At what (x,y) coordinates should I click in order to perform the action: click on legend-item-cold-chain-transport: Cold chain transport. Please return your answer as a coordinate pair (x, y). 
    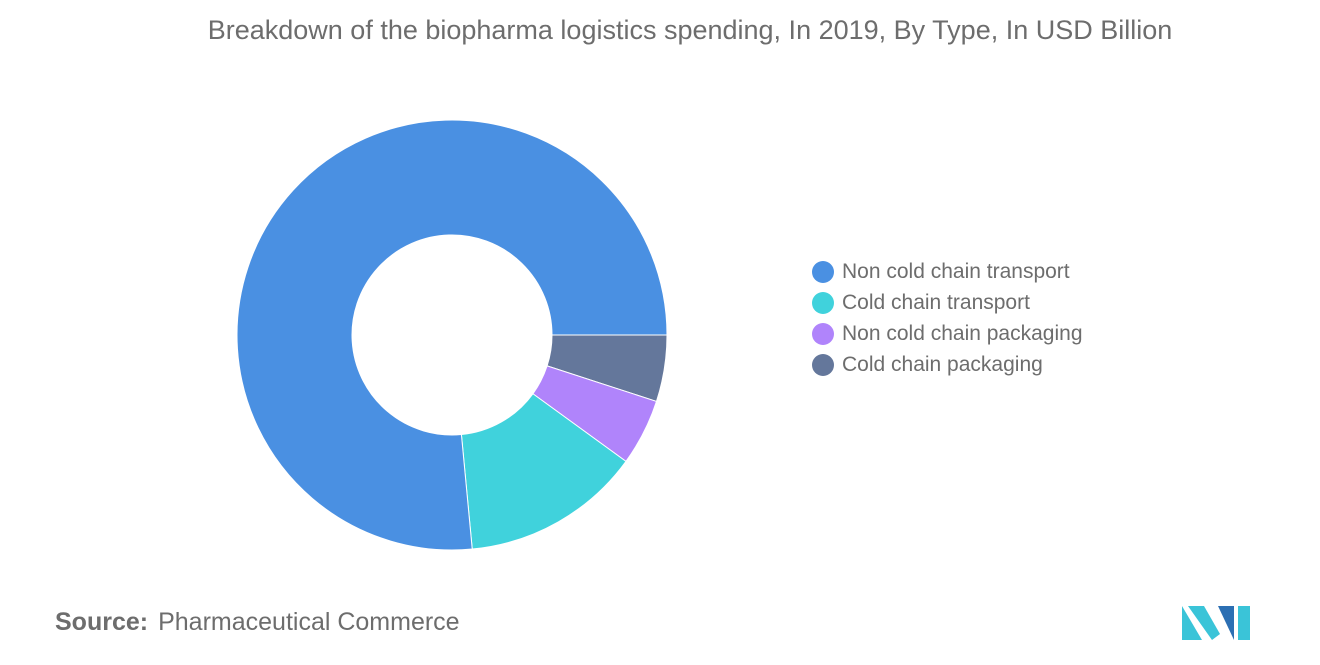
    Looking at the image, I should click on (947, 302).